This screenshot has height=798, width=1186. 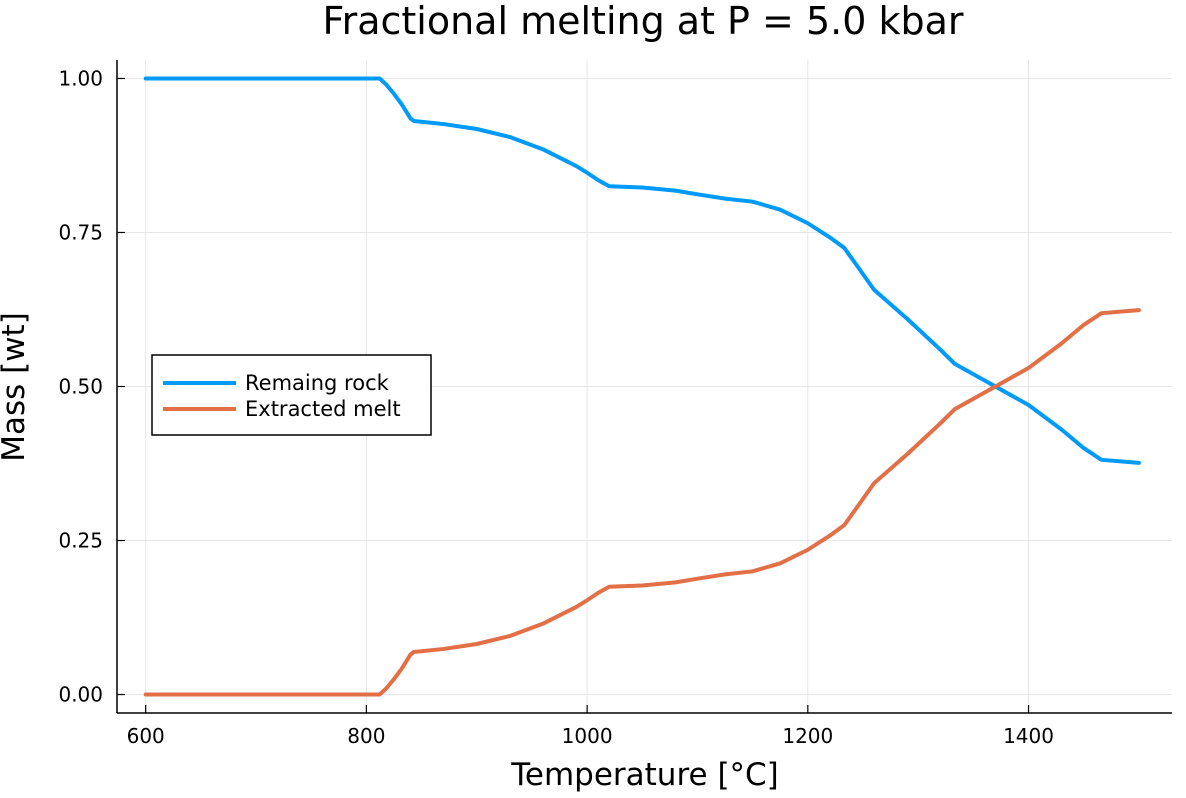 I want to click on x-axis-title: Temperature [°C], so click(x=644, y=775).